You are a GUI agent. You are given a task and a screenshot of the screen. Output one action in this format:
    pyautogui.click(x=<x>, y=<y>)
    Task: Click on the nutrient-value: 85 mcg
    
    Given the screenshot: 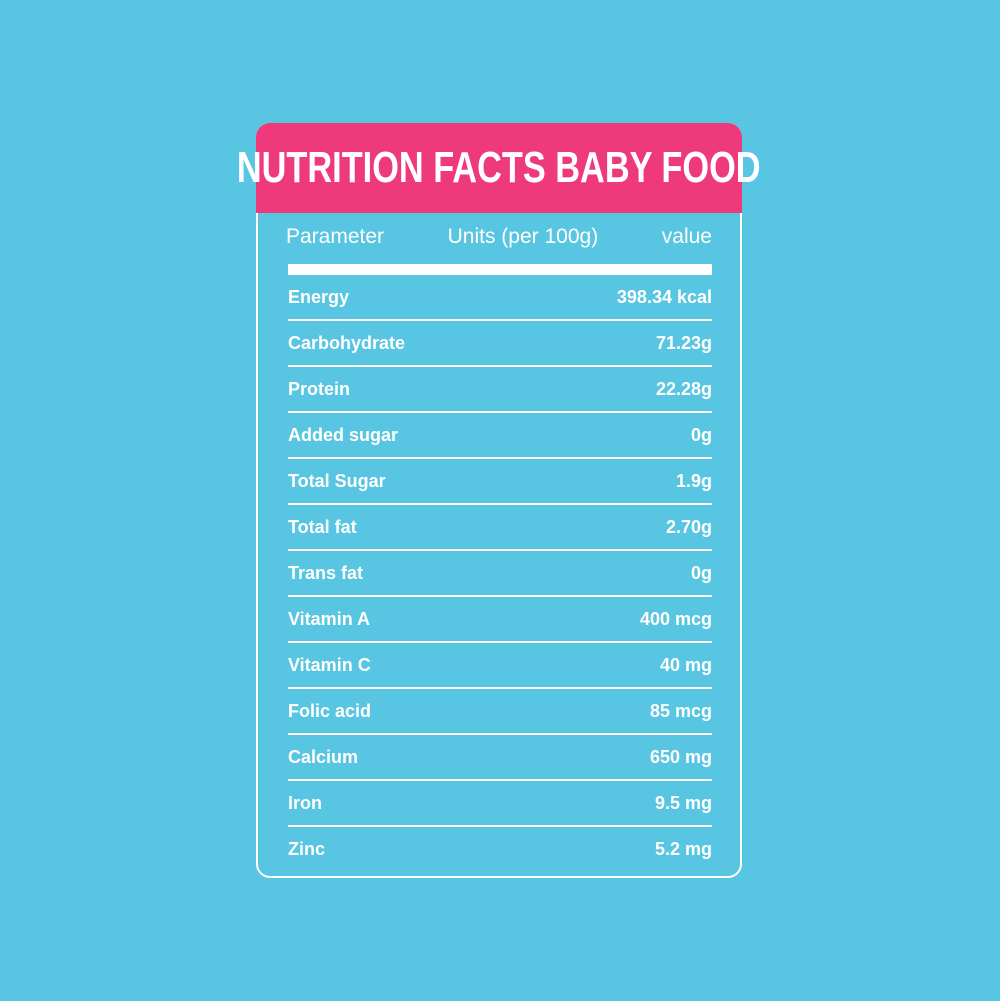 What is the action you would take?
    pyautogui.click(x=680, y=710)
    